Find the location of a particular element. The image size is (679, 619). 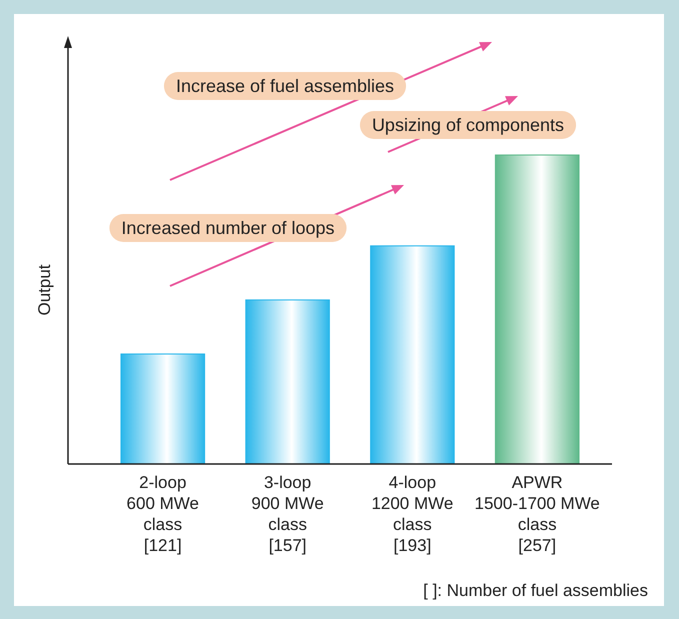

x-tick-label: 4-loop 1200 MWe class [193] is located at coordinates (412, 514).